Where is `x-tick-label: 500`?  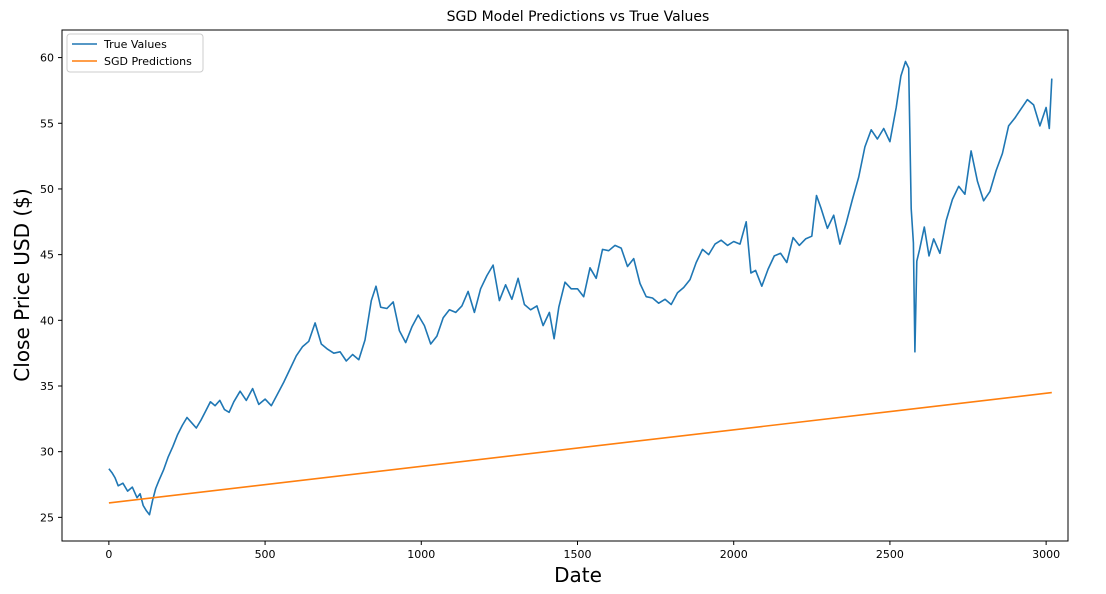 x-tick-label: 500 is located at coordinates (265, 554).